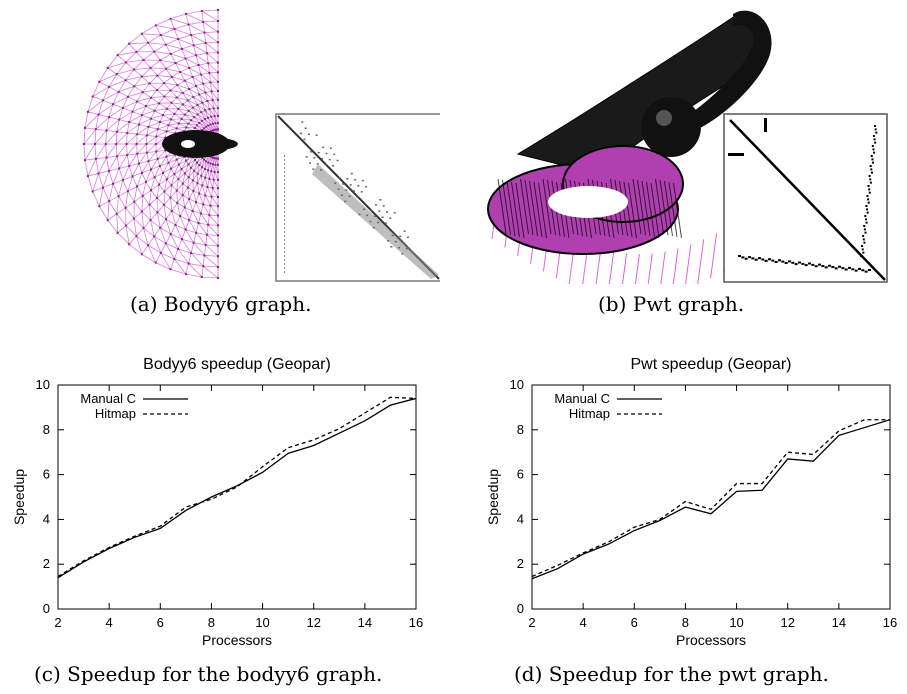  I want to click on chart-1-series-manual-c-line, so click(711, 499).